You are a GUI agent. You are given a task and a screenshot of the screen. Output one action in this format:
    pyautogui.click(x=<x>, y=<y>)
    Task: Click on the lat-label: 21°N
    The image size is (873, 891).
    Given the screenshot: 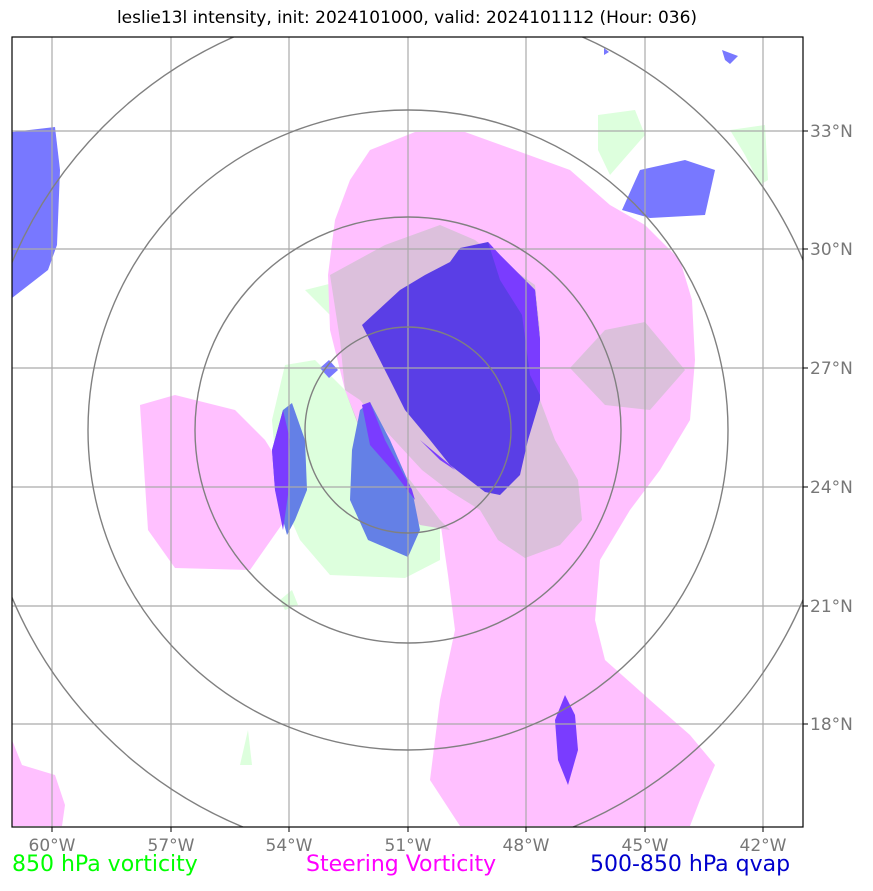 What is the action you would take?
    pyautogui.click(x=831, y=607)
    